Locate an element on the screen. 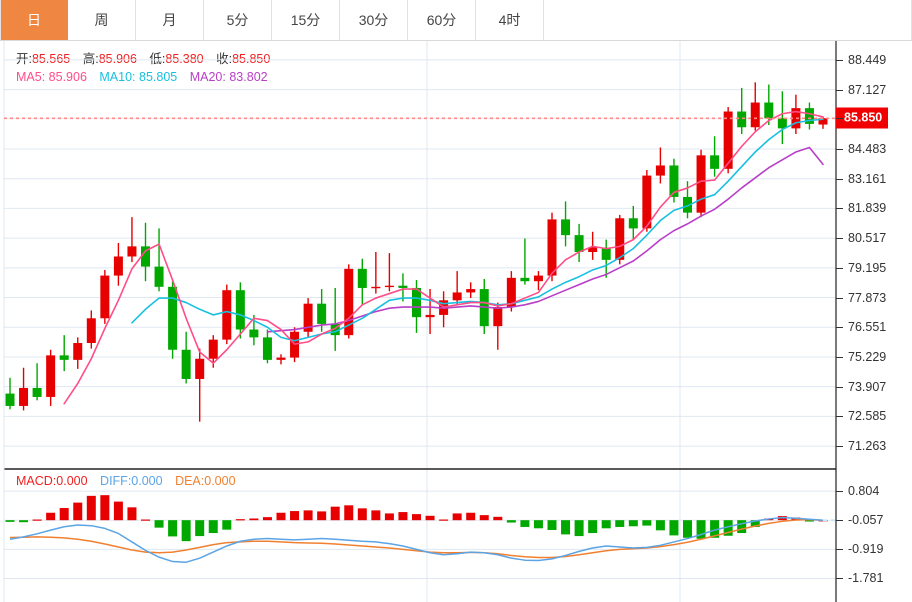  tab-5: 30分 is located at coordinates (374, 20).